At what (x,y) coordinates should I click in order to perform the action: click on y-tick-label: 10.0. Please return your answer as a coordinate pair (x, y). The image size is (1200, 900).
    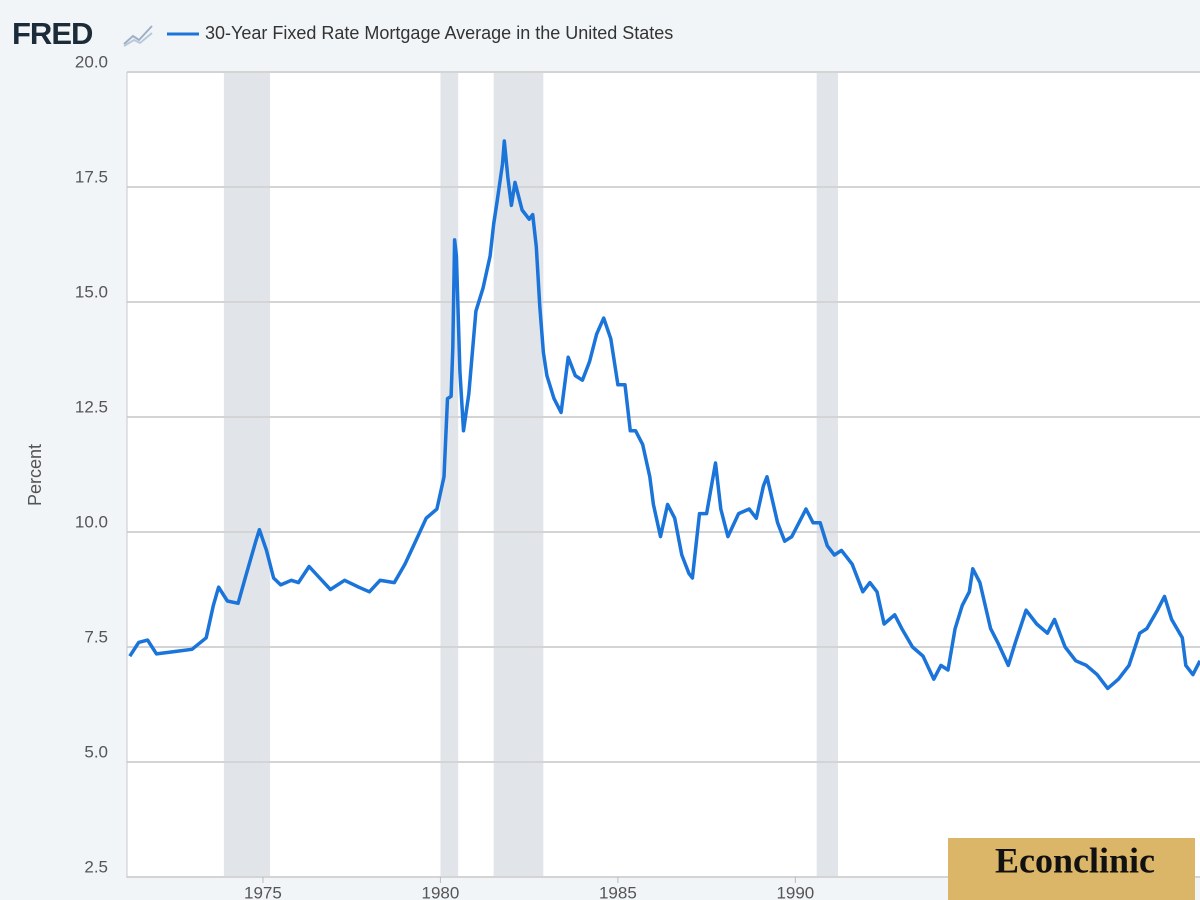
    Looking at the image, I should click on (91, 521).